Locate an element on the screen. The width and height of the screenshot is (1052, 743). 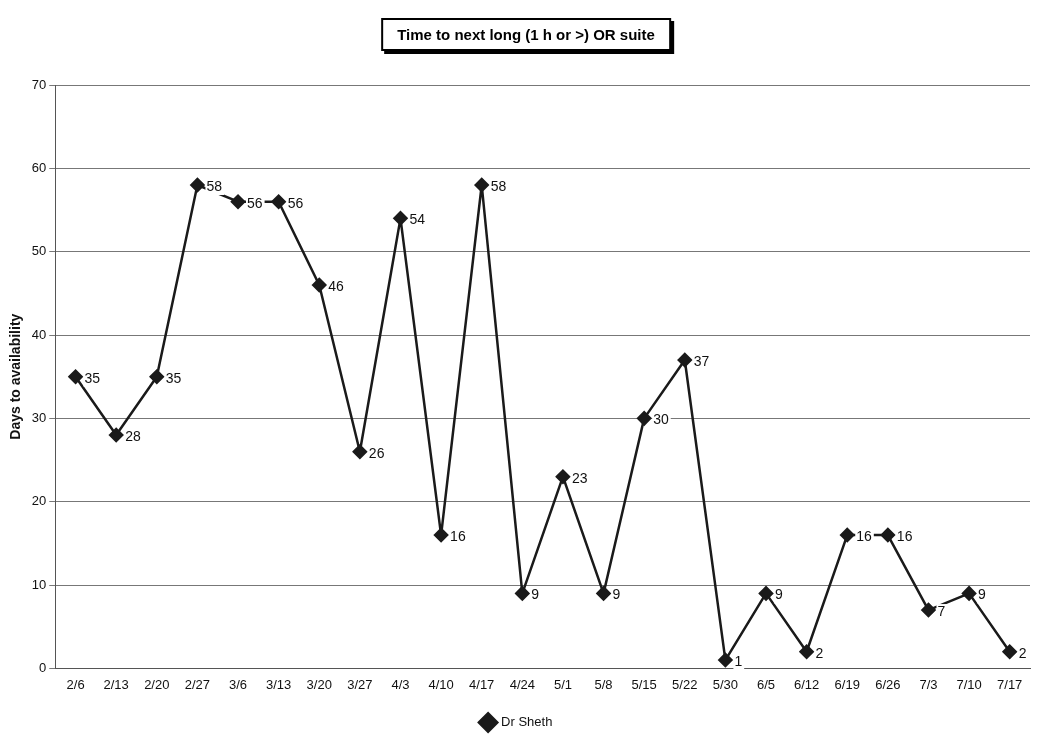
x-tick-label: 4/3 is located at coordinates (400, 684).